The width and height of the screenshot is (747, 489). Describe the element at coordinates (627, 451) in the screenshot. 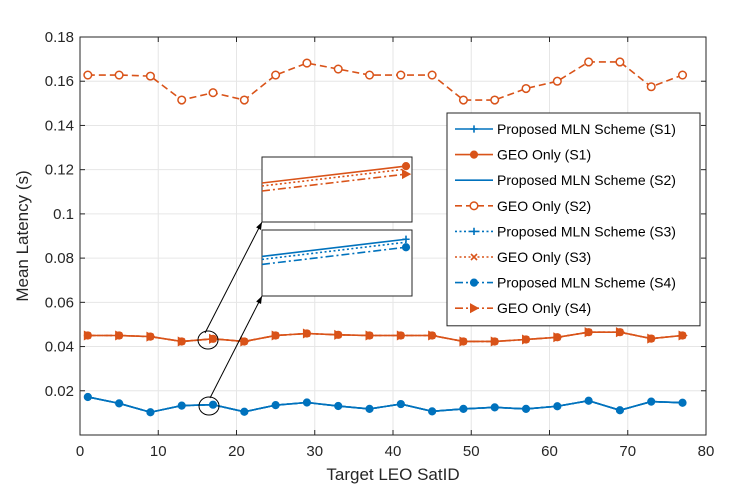

I see `x-tick-label: 70` at that location.